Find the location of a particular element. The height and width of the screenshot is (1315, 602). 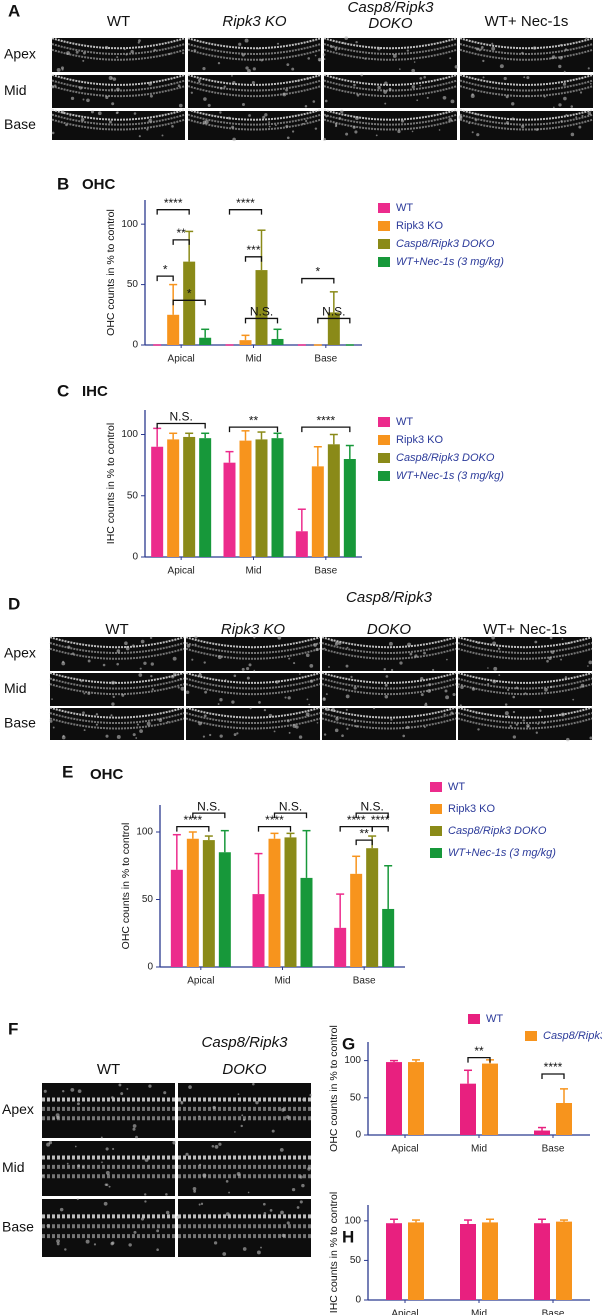

significance-label: ** is located at coordinates (181, 233).